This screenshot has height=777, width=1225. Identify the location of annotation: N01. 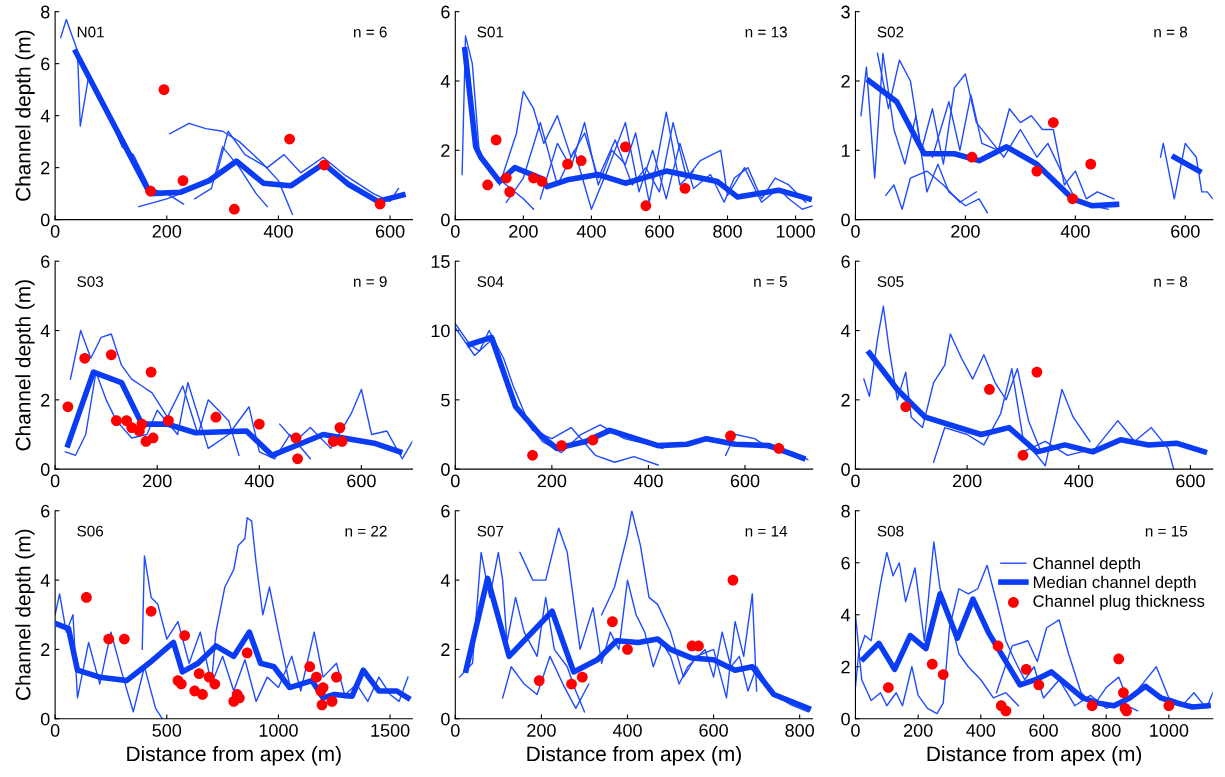
(90, 32).